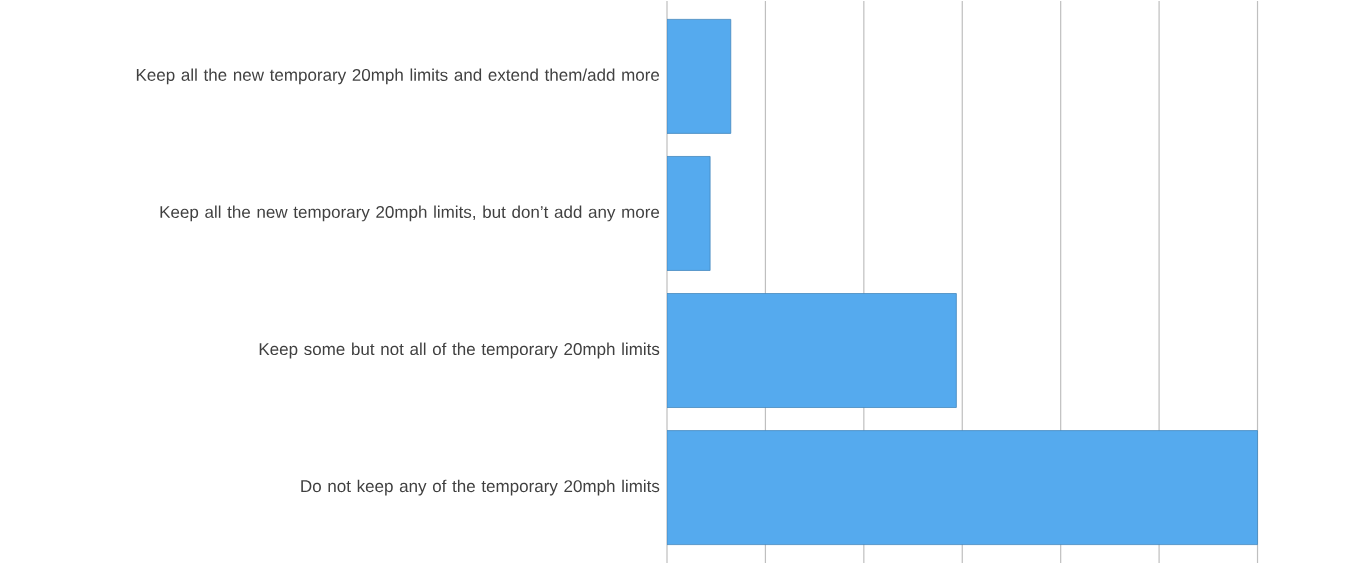 The height and width of the screenshot is (565, 1350). What do you see at coordinates (398, 76) in the screenshot?
I see `y-tick-label: Keep all the new temporary 20mph limits and extend them/add more` at bounding box center [398, 76].